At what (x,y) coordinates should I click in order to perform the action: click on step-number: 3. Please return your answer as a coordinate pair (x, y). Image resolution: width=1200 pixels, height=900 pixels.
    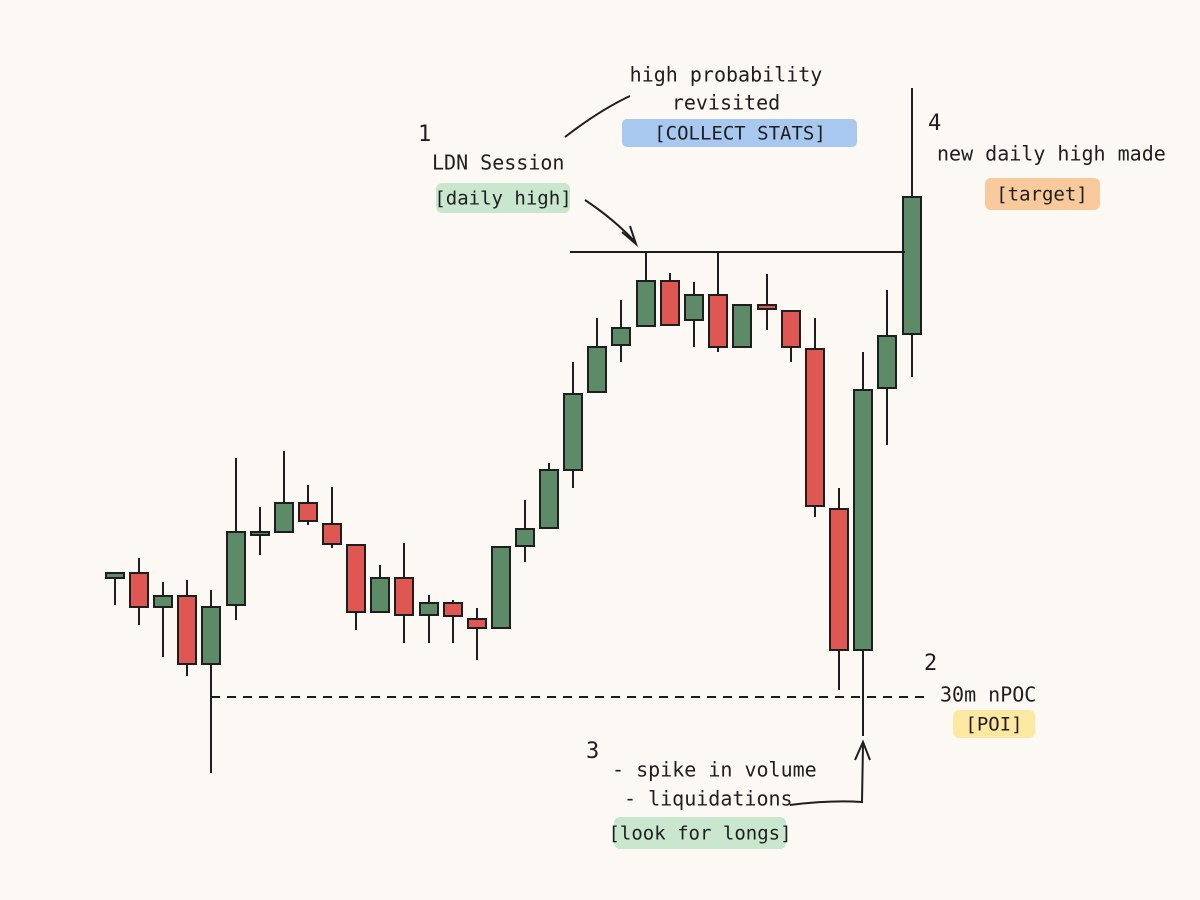
    Looking at the image, I should click on (592, 751).